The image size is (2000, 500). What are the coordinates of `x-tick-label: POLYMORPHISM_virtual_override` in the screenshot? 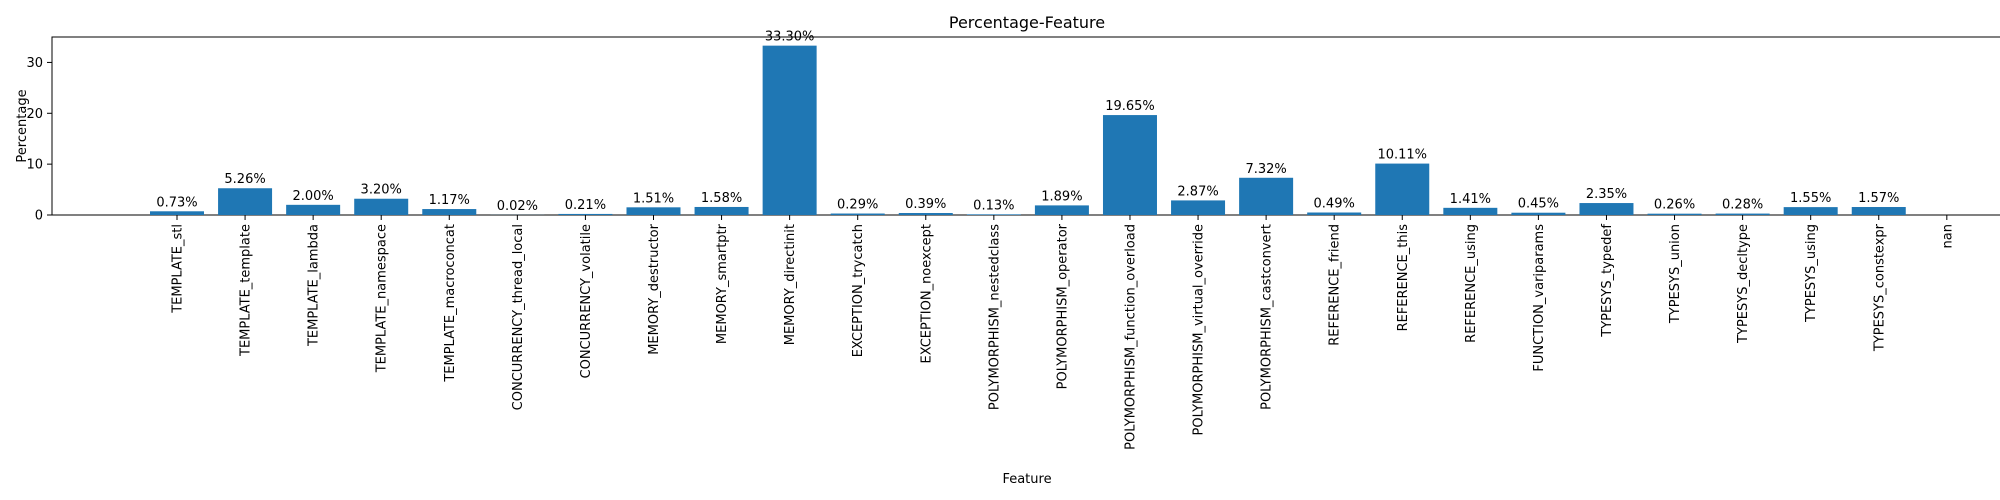 It's located at (1199, 329).